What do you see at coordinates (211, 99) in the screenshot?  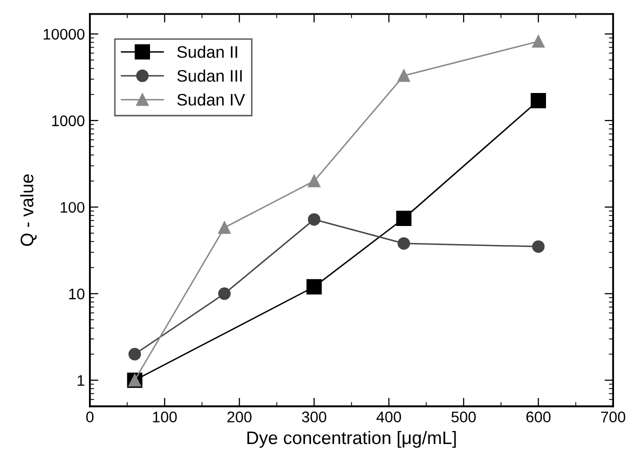 I see `legend-label: Sudan IV` at bounding box center [211, 99].